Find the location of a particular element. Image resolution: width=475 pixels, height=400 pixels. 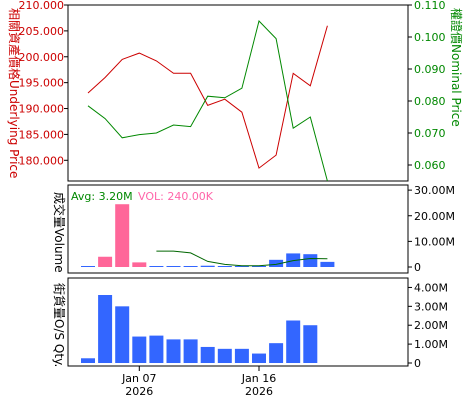

right-tick-label: 0.060 is located at coordinates (430, 165).